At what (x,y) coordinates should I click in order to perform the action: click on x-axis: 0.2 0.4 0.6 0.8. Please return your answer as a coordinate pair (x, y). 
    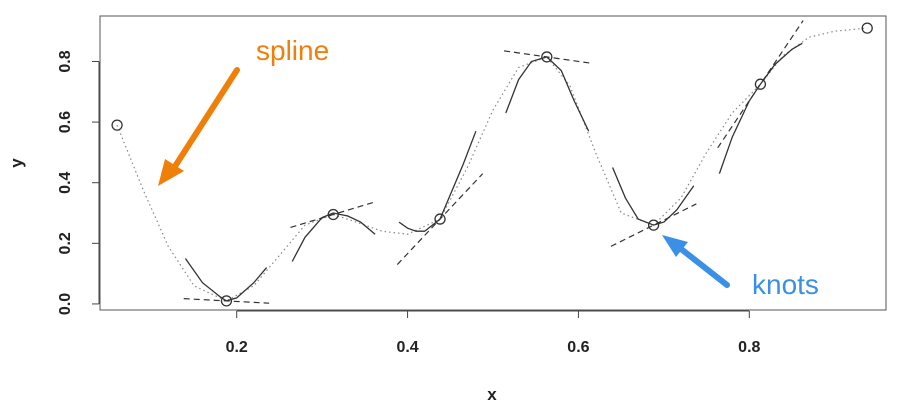
    Looking at the image, I should click on (493, 333).